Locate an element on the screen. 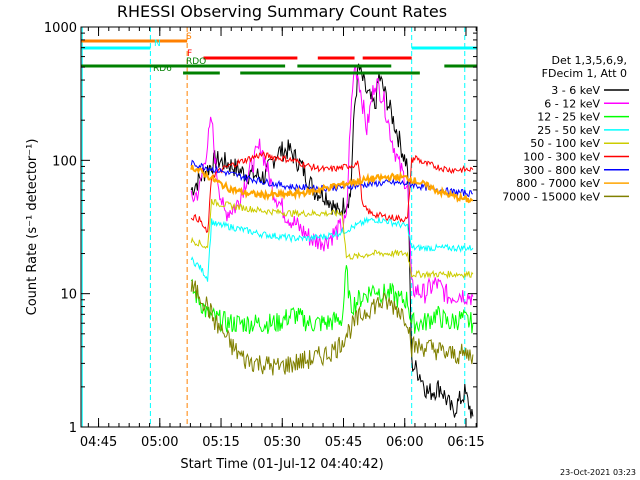 Image resolution: width=640 pixels, height=480 pixels. flag-label-f: F is located at coordinates (189, 54).